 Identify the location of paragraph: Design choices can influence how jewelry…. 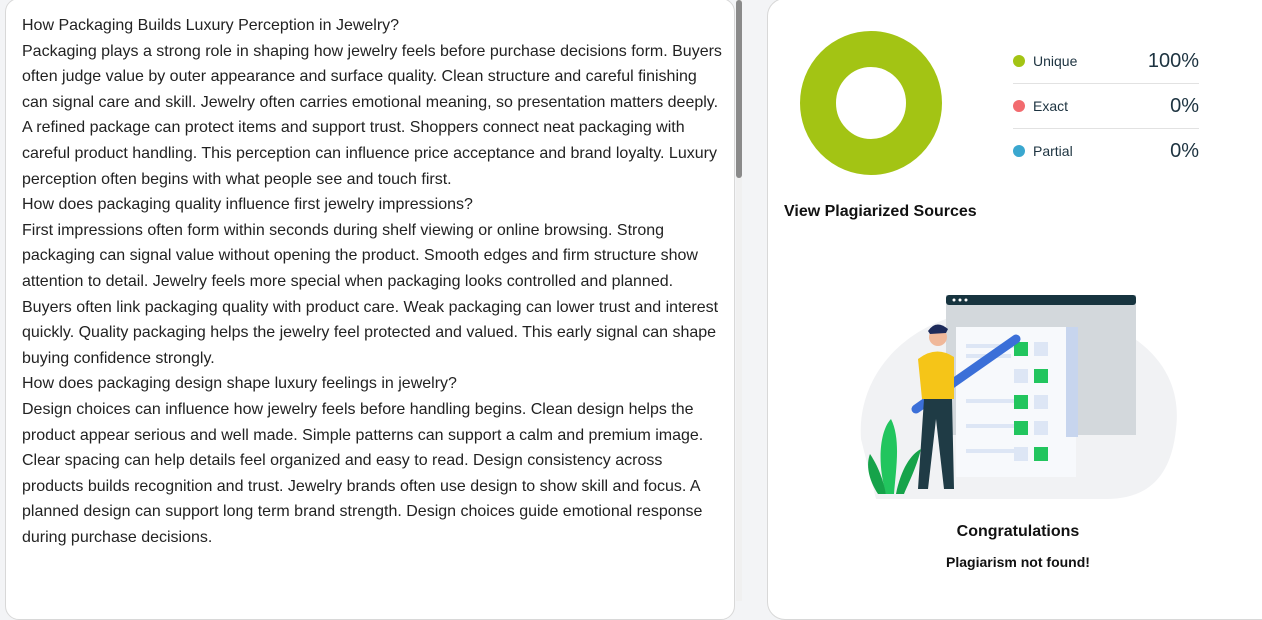
(363, 473).